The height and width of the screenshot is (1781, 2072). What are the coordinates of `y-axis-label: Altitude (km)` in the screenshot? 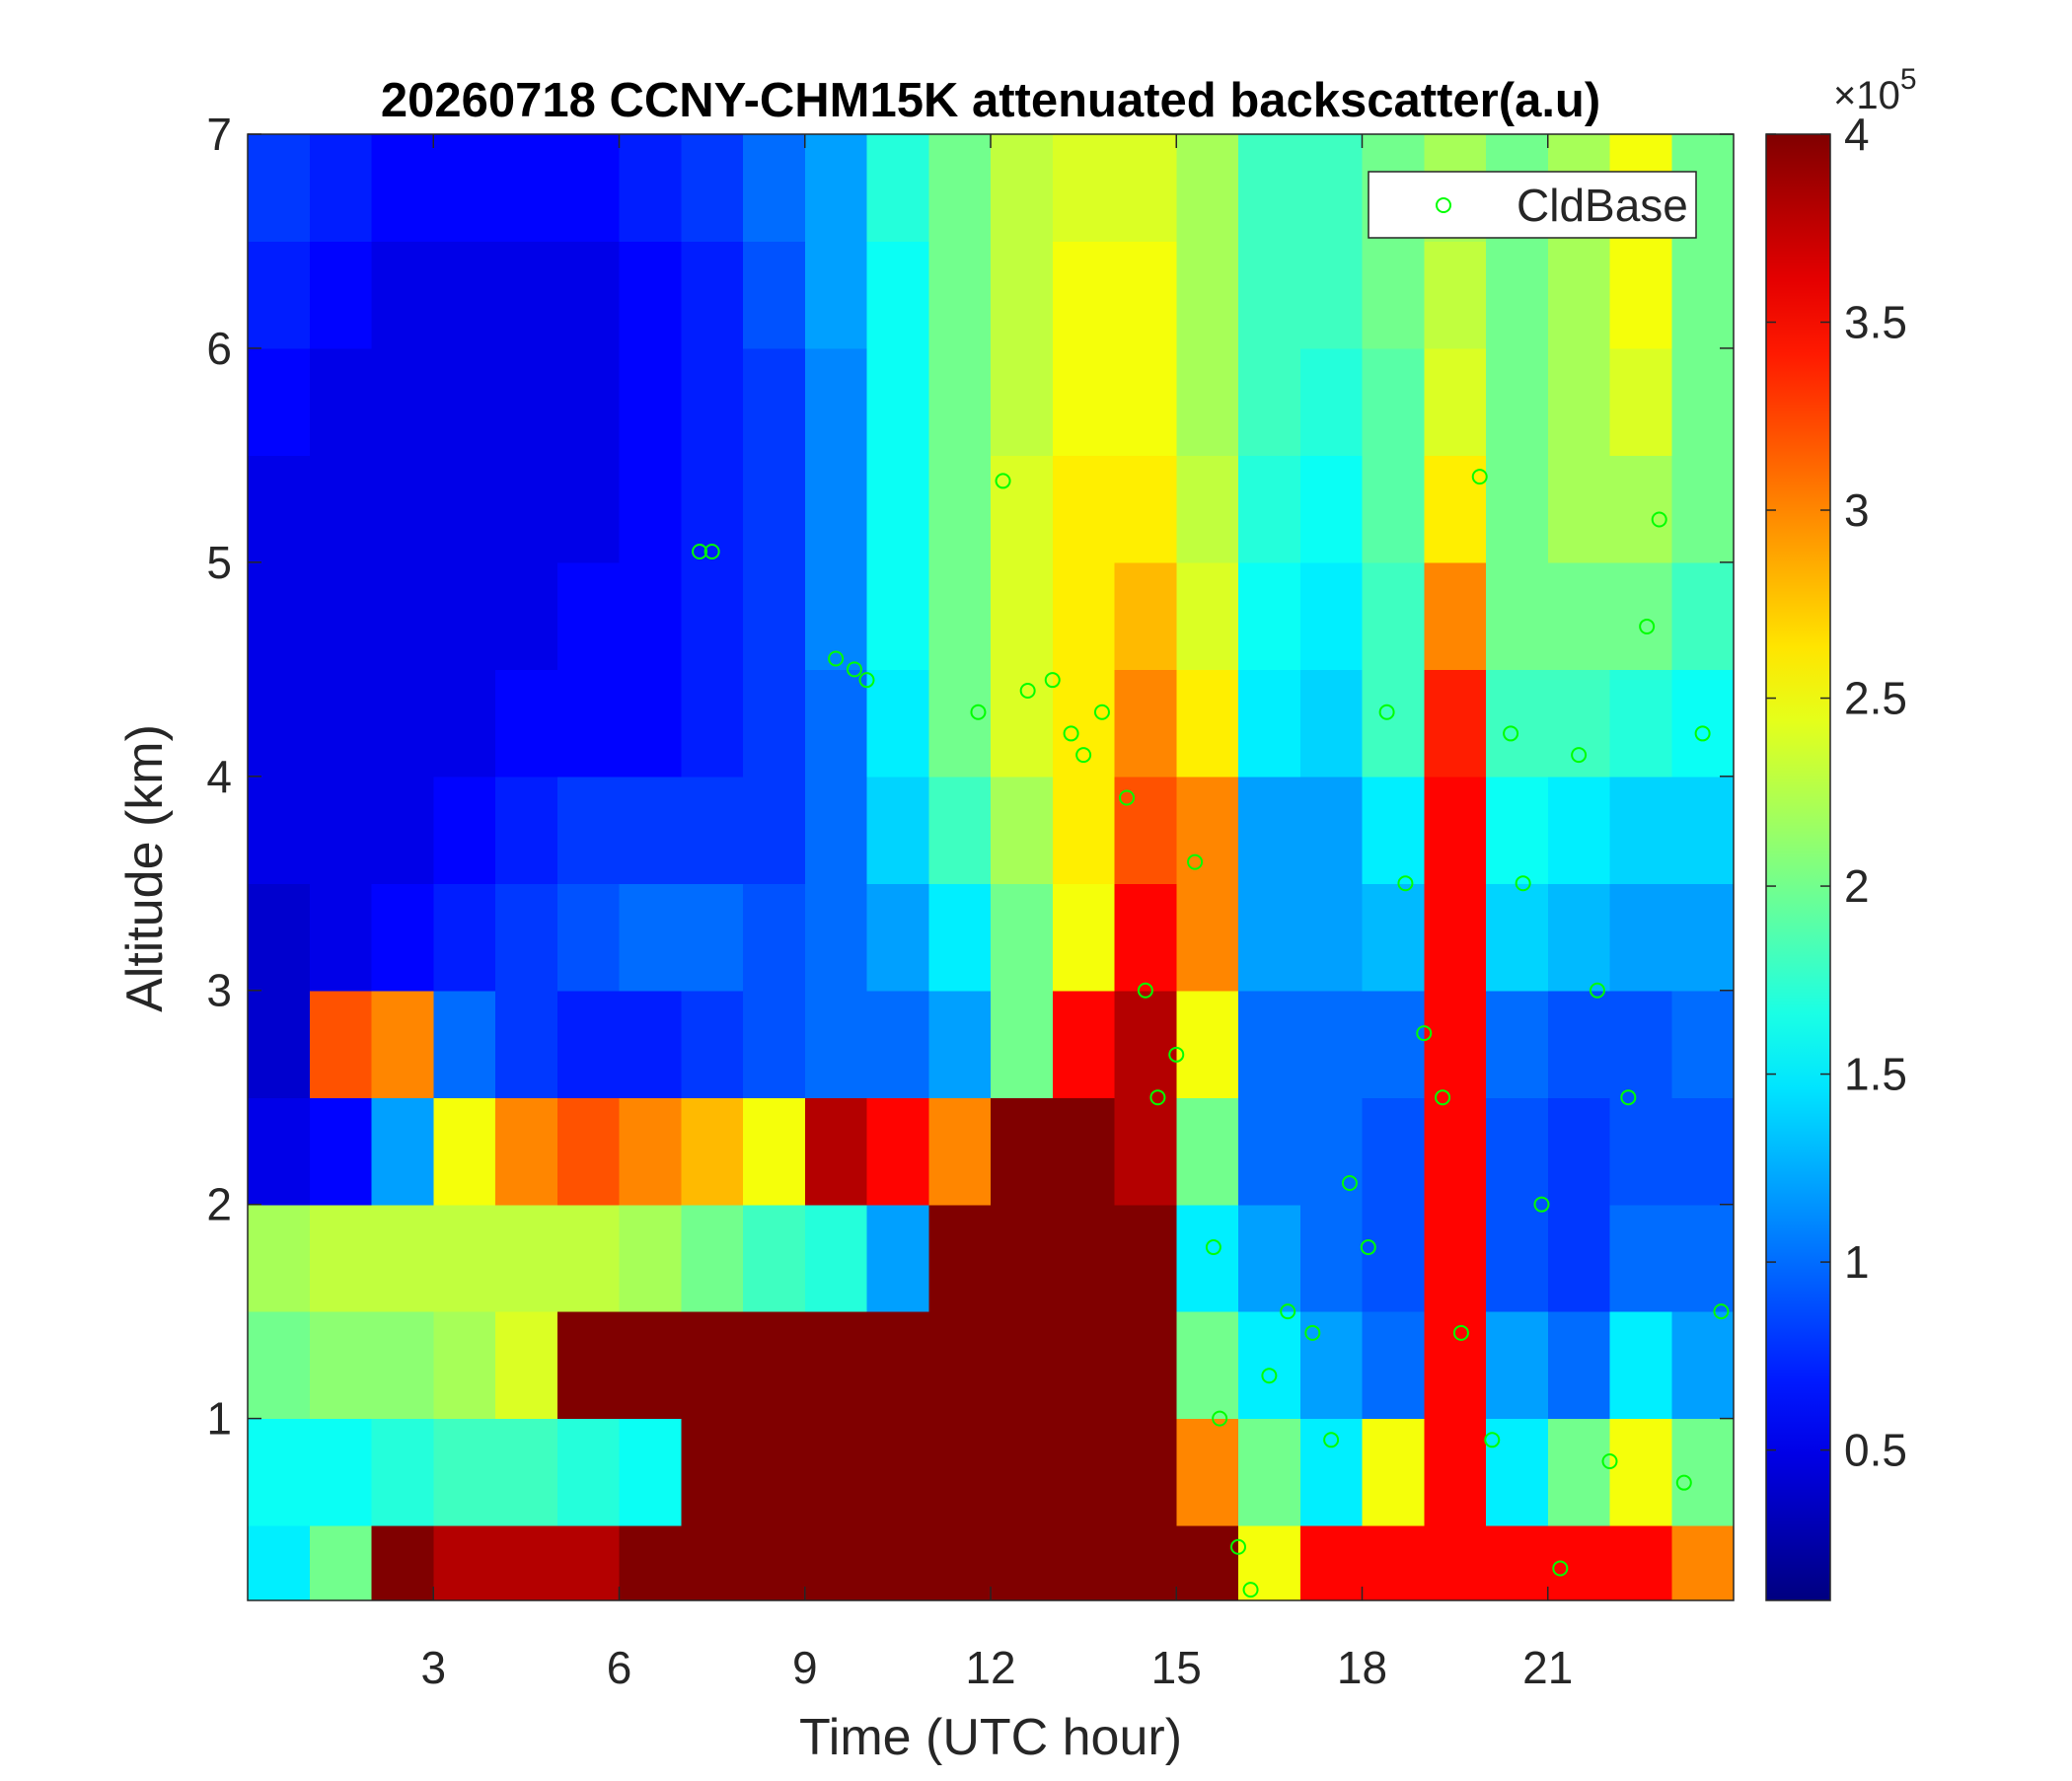 It's located at (145, 868).